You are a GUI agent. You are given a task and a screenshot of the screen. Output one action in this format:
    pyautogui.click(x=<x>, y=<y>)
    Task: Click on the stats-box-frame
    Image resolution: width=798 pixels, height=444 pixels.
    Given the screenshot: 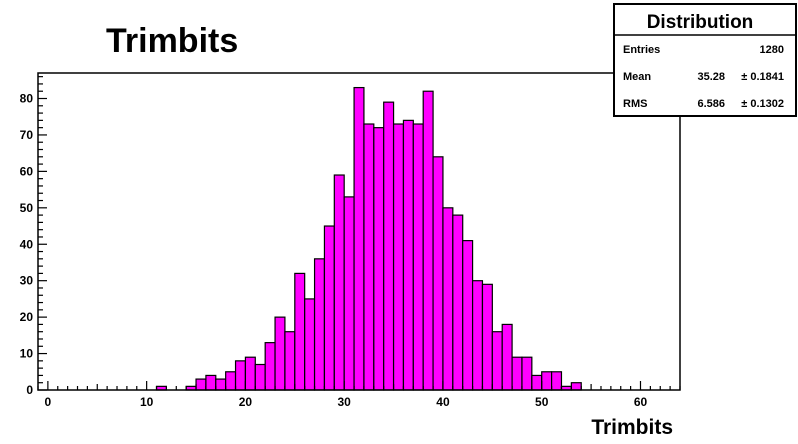 What is the action you would take?
    pyautogui.click(x=705, y=60)
    